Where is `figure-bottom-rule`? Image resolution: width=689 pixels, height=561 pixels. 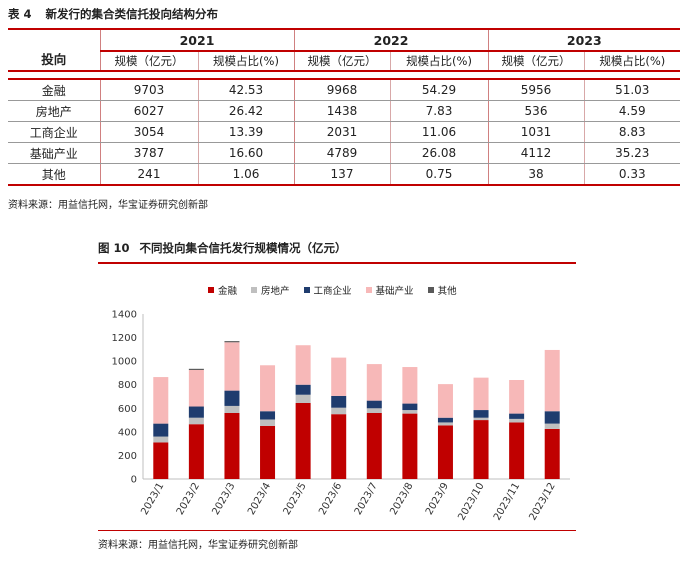 figure-bottom-rule is located at coordinates (337, 530).